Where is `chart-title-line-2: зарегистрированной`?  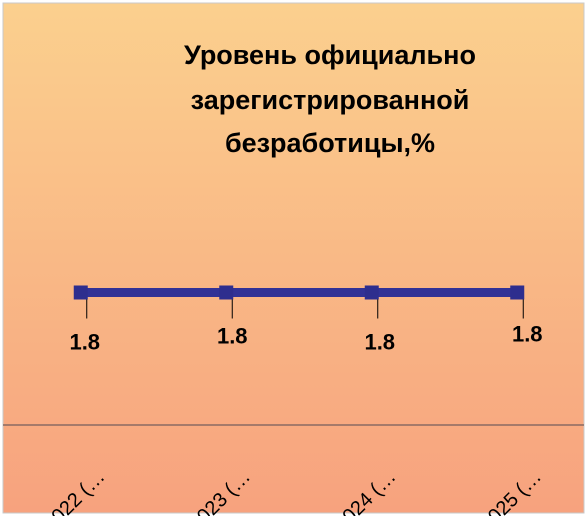
chart-title-line-2: зарегистрированной is located at coordinates (330, 100).